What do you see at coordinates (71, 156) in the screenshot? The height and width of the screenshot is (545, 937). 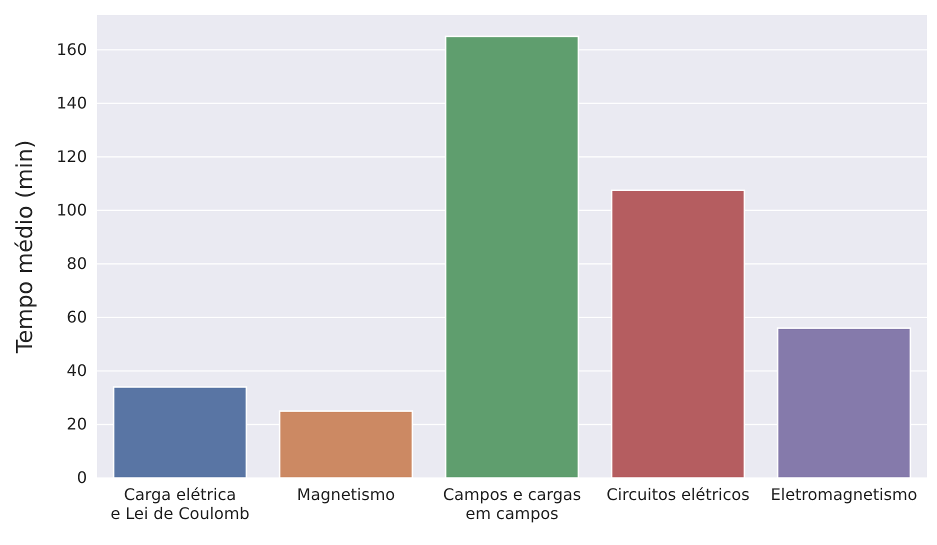 I see `y-tick-label: 120` at bounding box center [71, 156].